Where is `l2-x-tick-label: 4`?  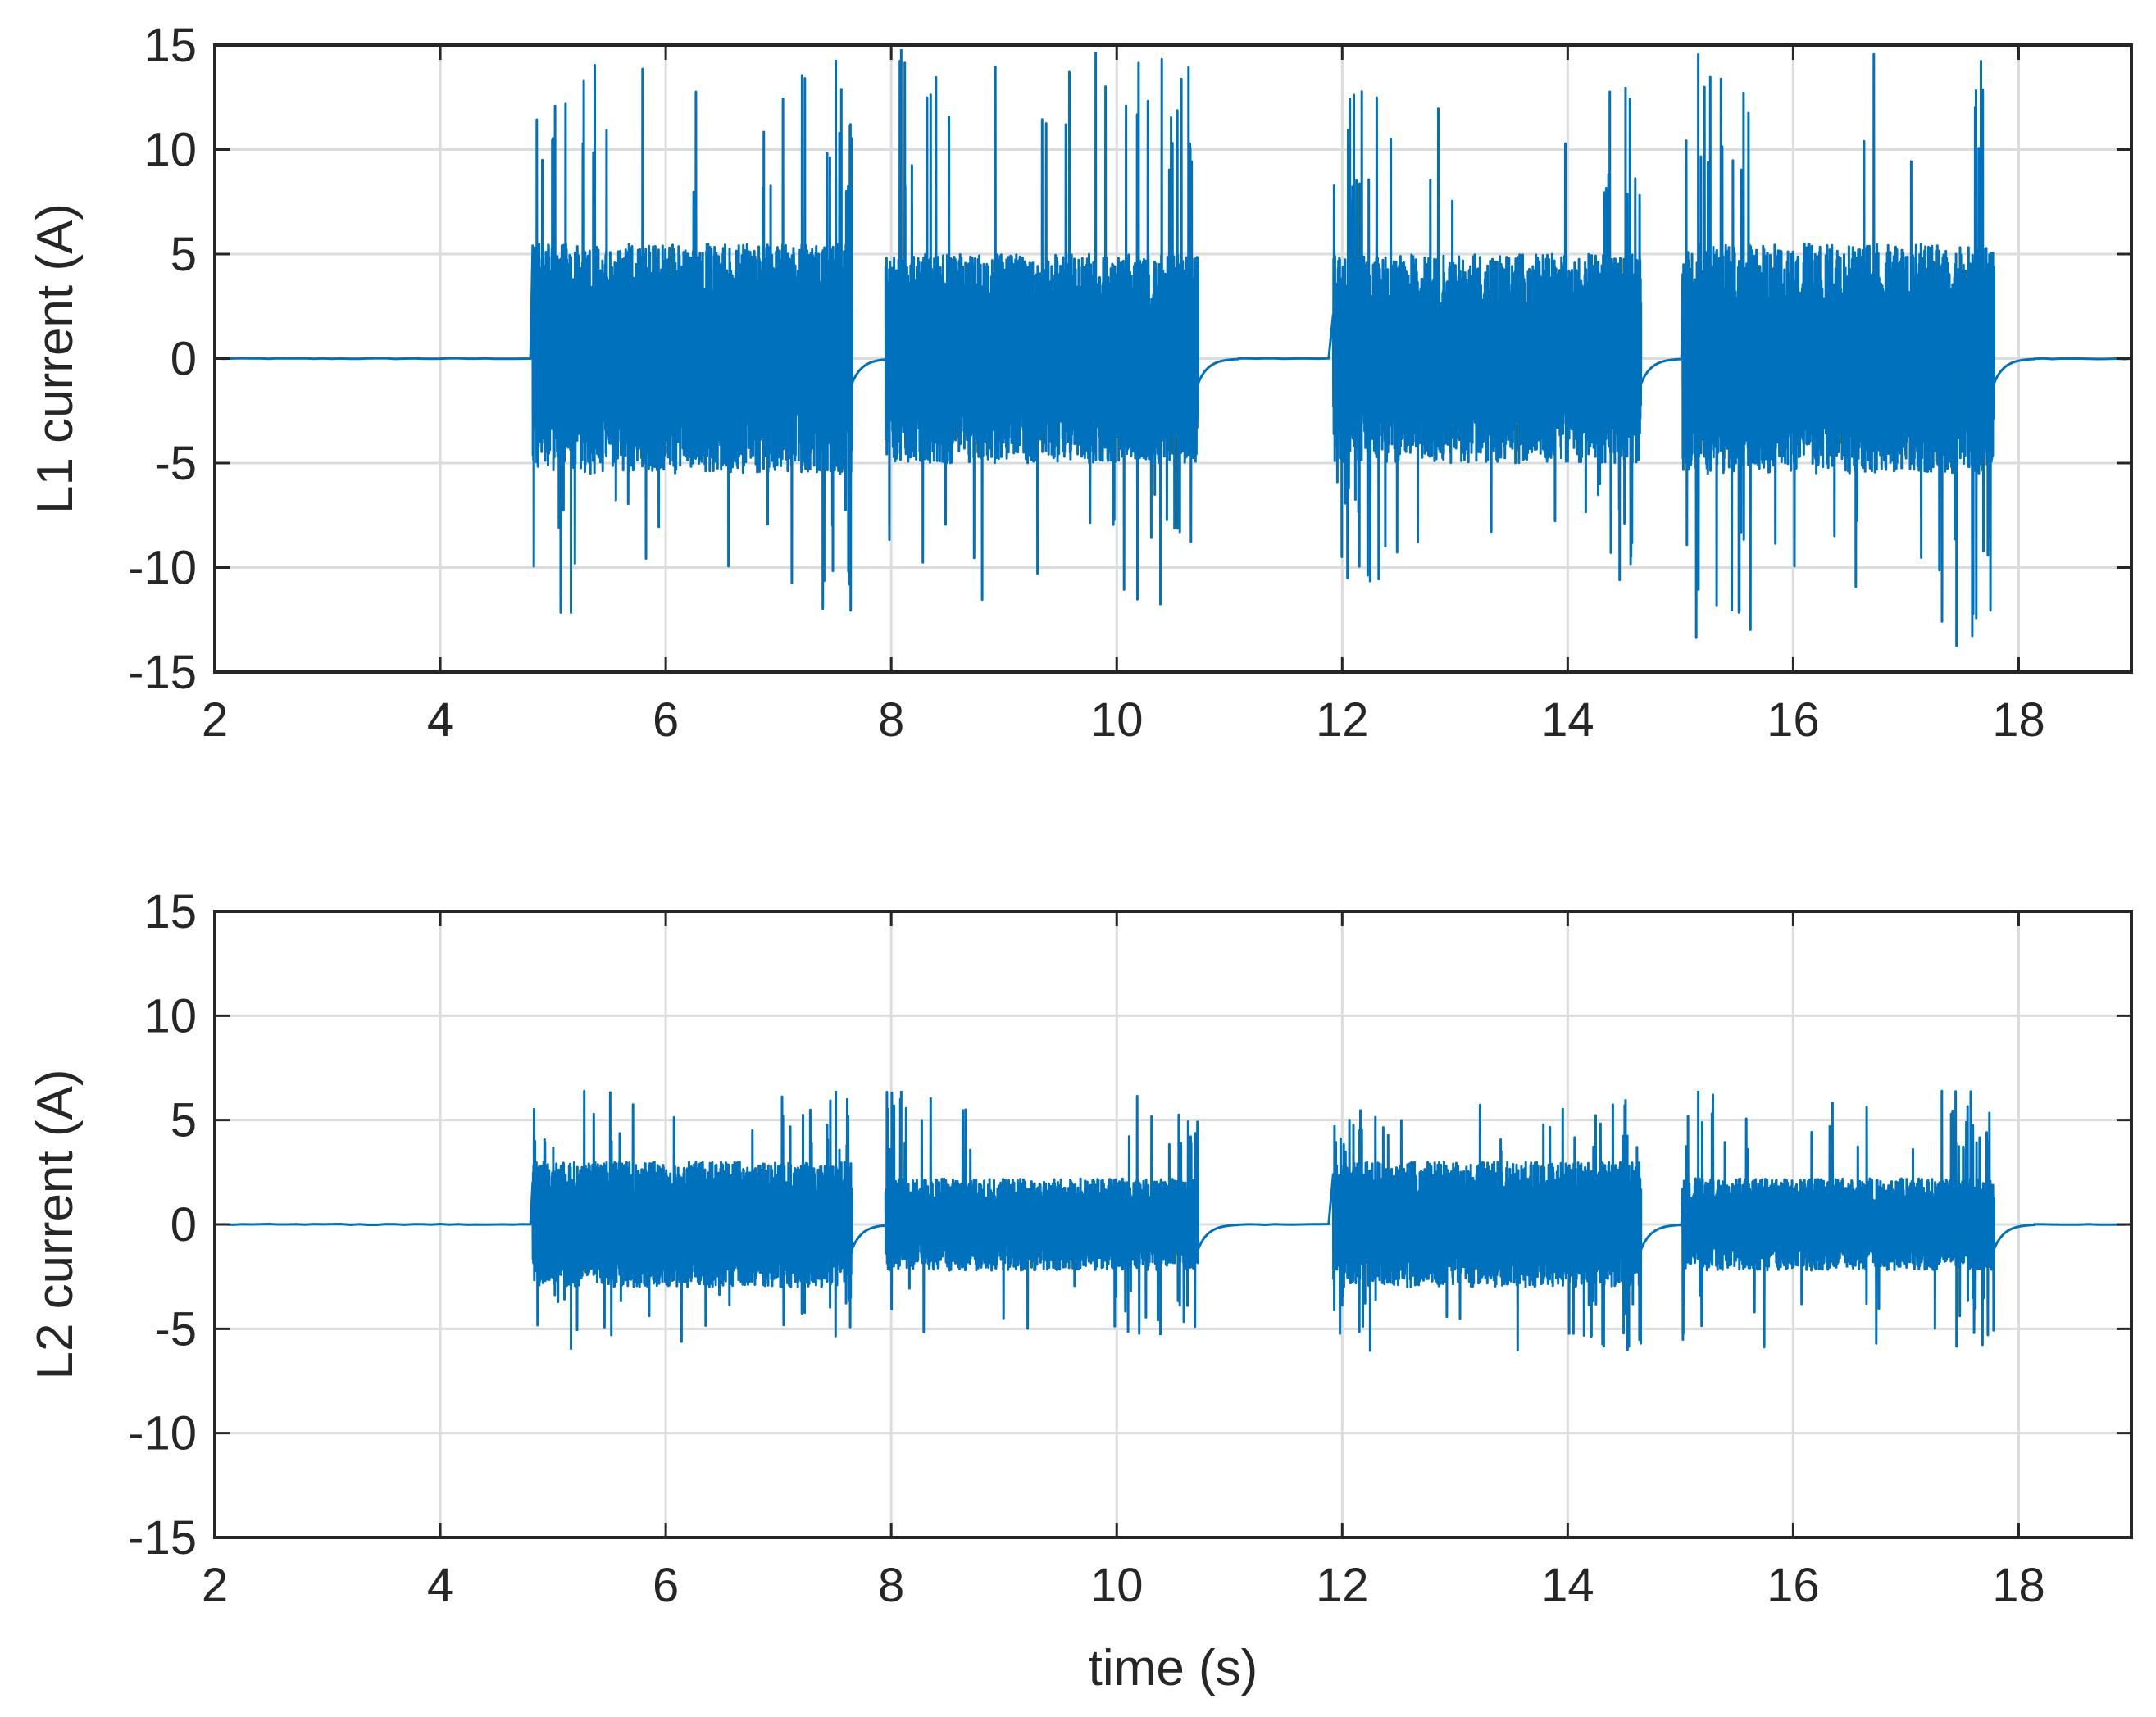
l2-x-tick-label: 4 is located at coordinates (440, 1585).